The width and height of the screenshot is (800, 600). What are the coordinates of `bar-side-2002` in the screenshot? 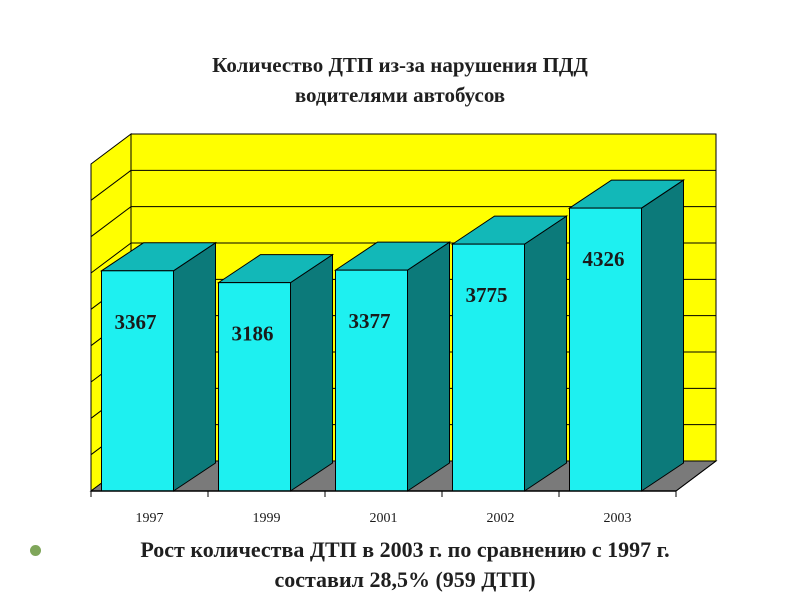 It's located at (545, 353).